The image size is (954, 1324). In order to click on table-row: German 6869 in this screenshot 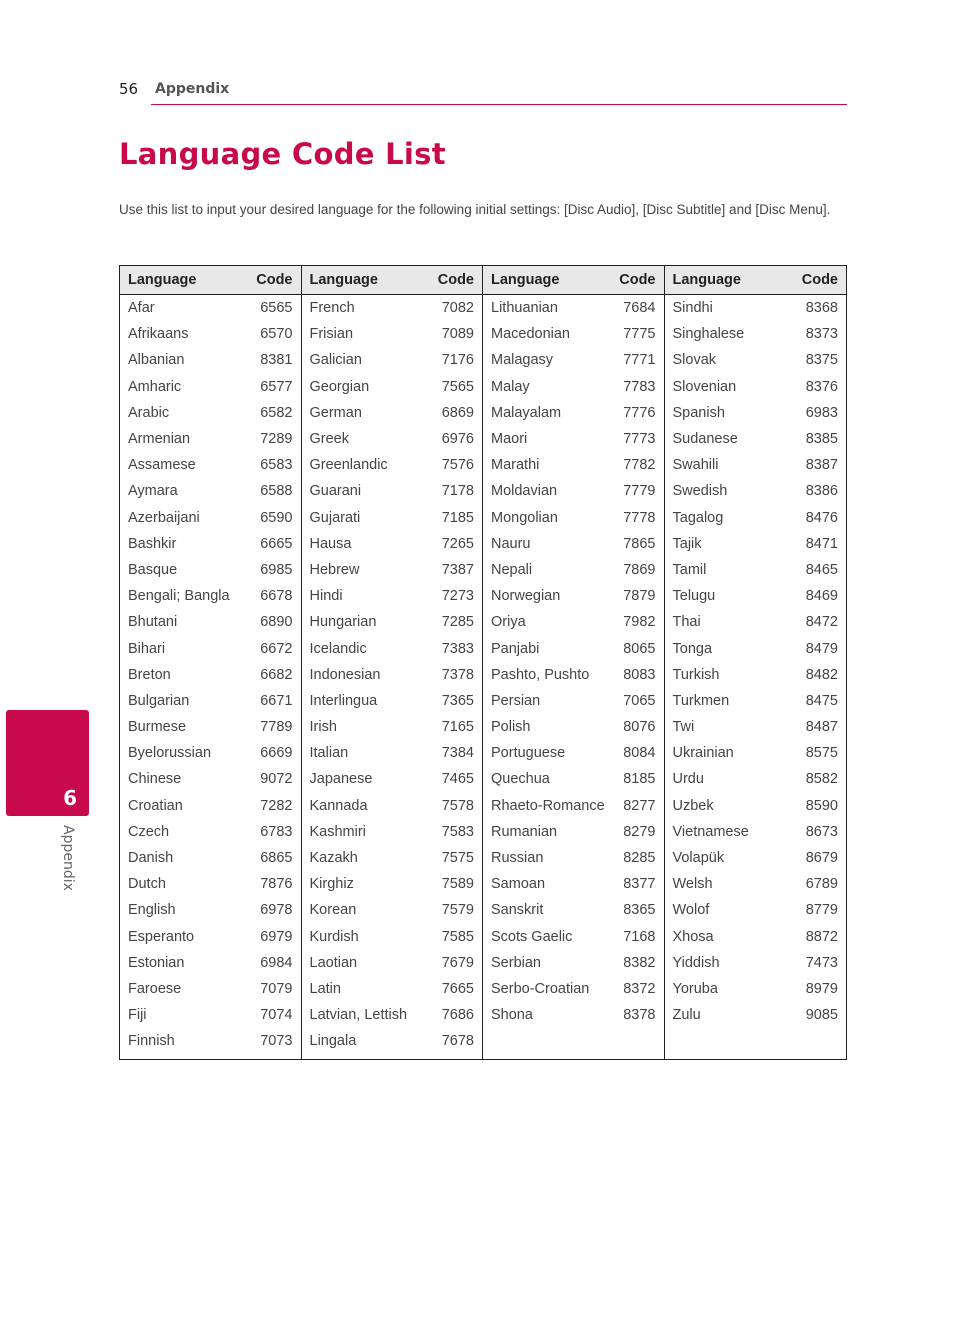, I will do `click(392, 413)`.